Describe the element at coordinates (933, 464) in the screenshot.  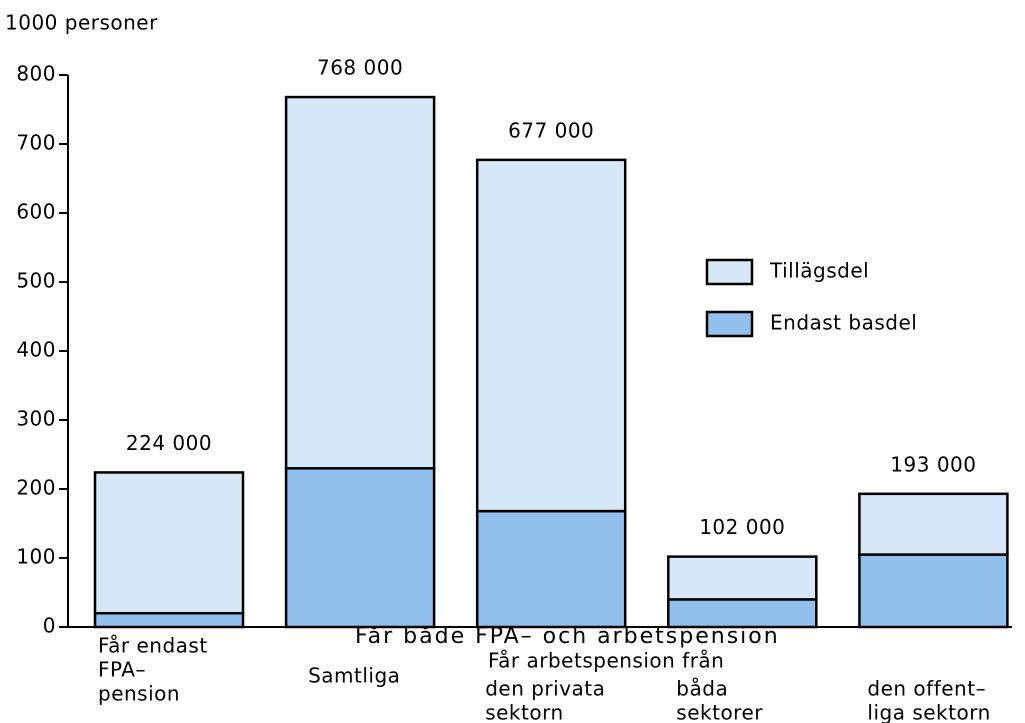
I see `total-label: 193 000` at that location.